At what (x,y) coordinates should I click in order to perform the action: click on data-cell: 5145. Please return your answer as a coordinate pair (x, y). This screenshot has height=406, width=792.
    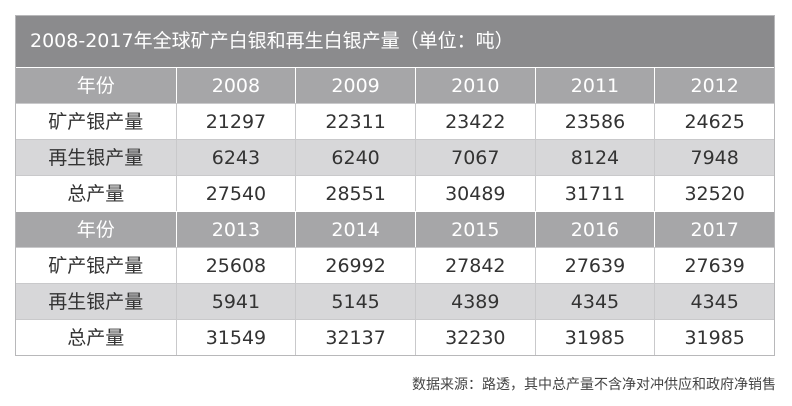
    Looking at the image, I should click on (355, 301).